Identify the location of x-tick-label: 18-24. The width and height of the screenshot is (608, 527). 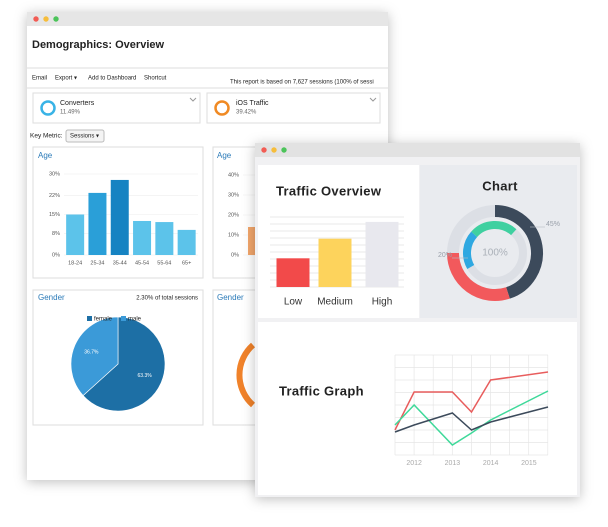
(75, 263).